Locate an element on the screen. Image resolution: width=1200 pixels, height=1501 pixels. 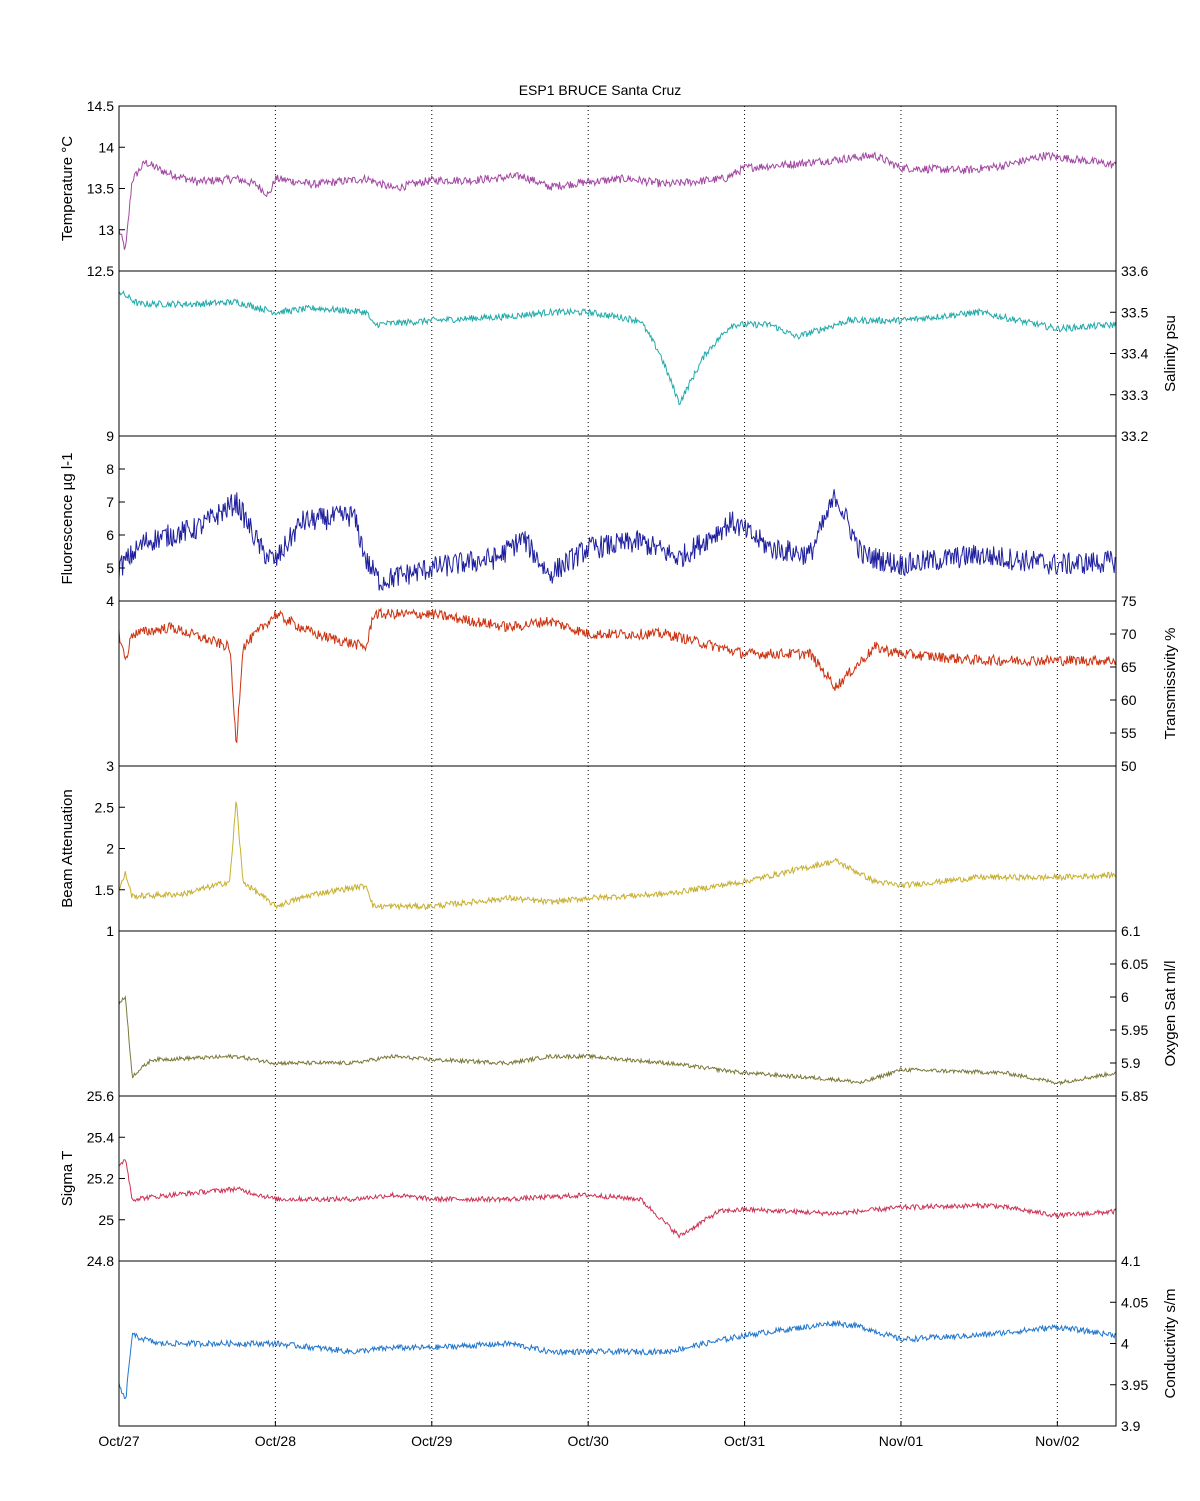
y-tick-label: 2 is located at coordinates (110, 849).